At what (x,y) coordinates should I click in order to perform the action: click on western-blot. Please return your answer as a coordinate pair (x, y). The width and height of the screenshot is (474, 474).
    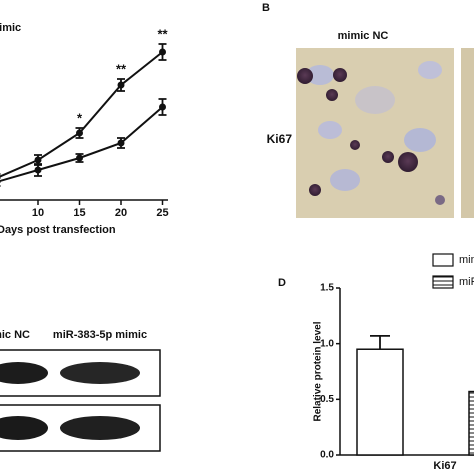
    Looking at the image, I should click on (80, 400).